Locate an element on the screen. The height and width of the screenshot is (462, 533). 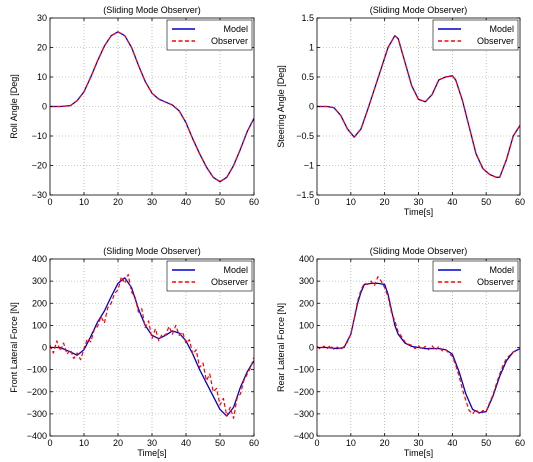
y-tick-label: −1.5 is located at coordinates (305, 195).